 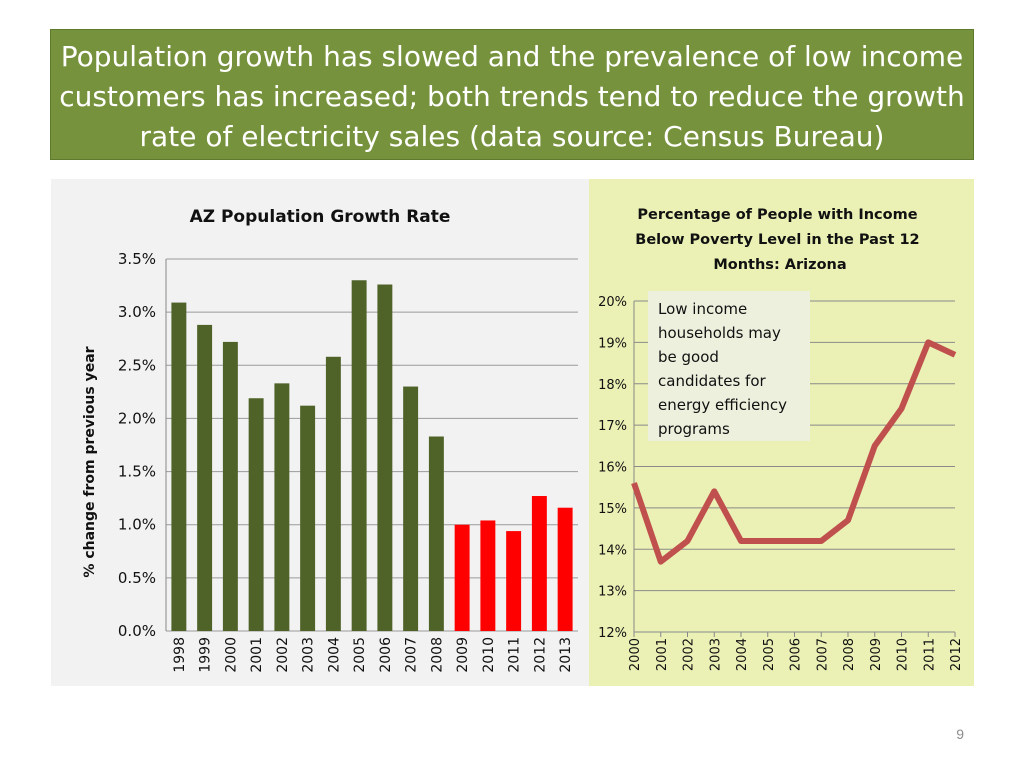 I want to click on line-y-tick-label: 18%, so click(x=612, y=385).